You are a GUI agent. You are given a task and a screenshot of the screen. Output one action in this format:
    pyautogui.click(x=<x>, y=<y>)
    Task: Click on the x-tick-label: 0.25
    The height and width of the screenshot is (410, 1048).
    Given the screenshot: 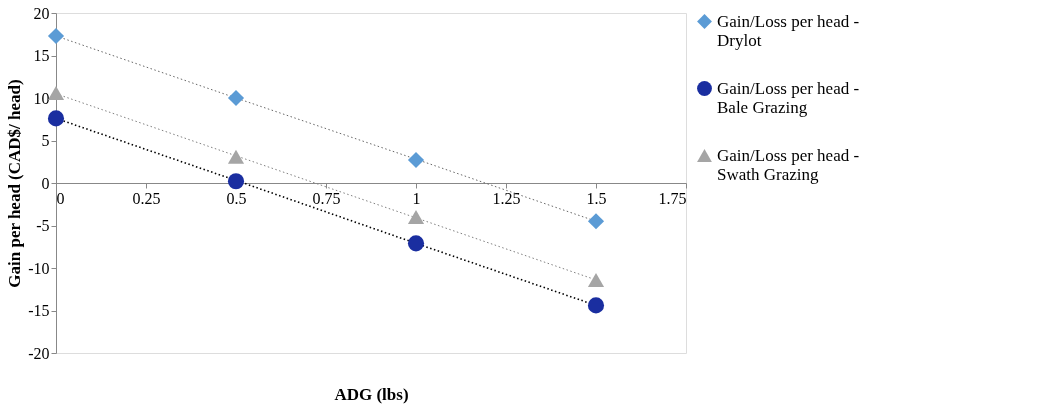 What is the action you would take?
    pyautogui.click(x=146, y=198)
    